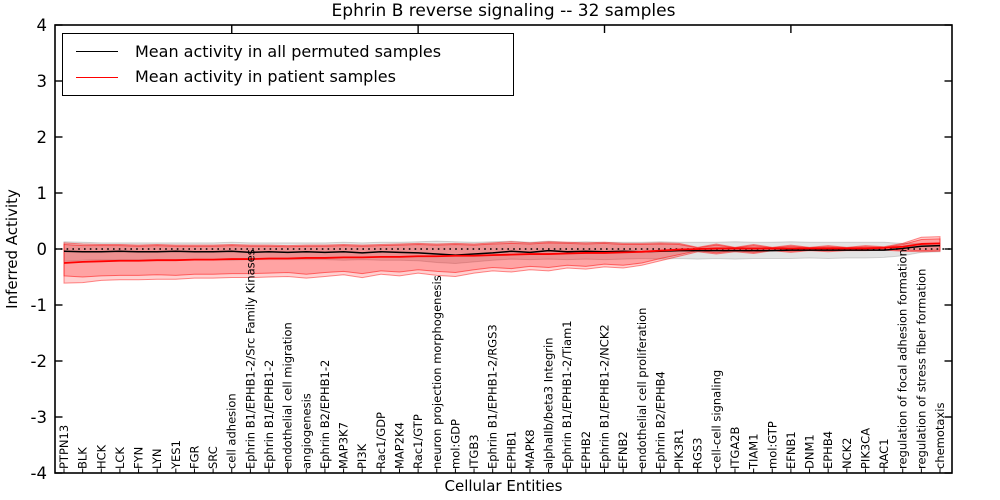  Describe the element at coordinates (884, 453) in the screenshot. I see `x-tick-label: RAC1` at that location.